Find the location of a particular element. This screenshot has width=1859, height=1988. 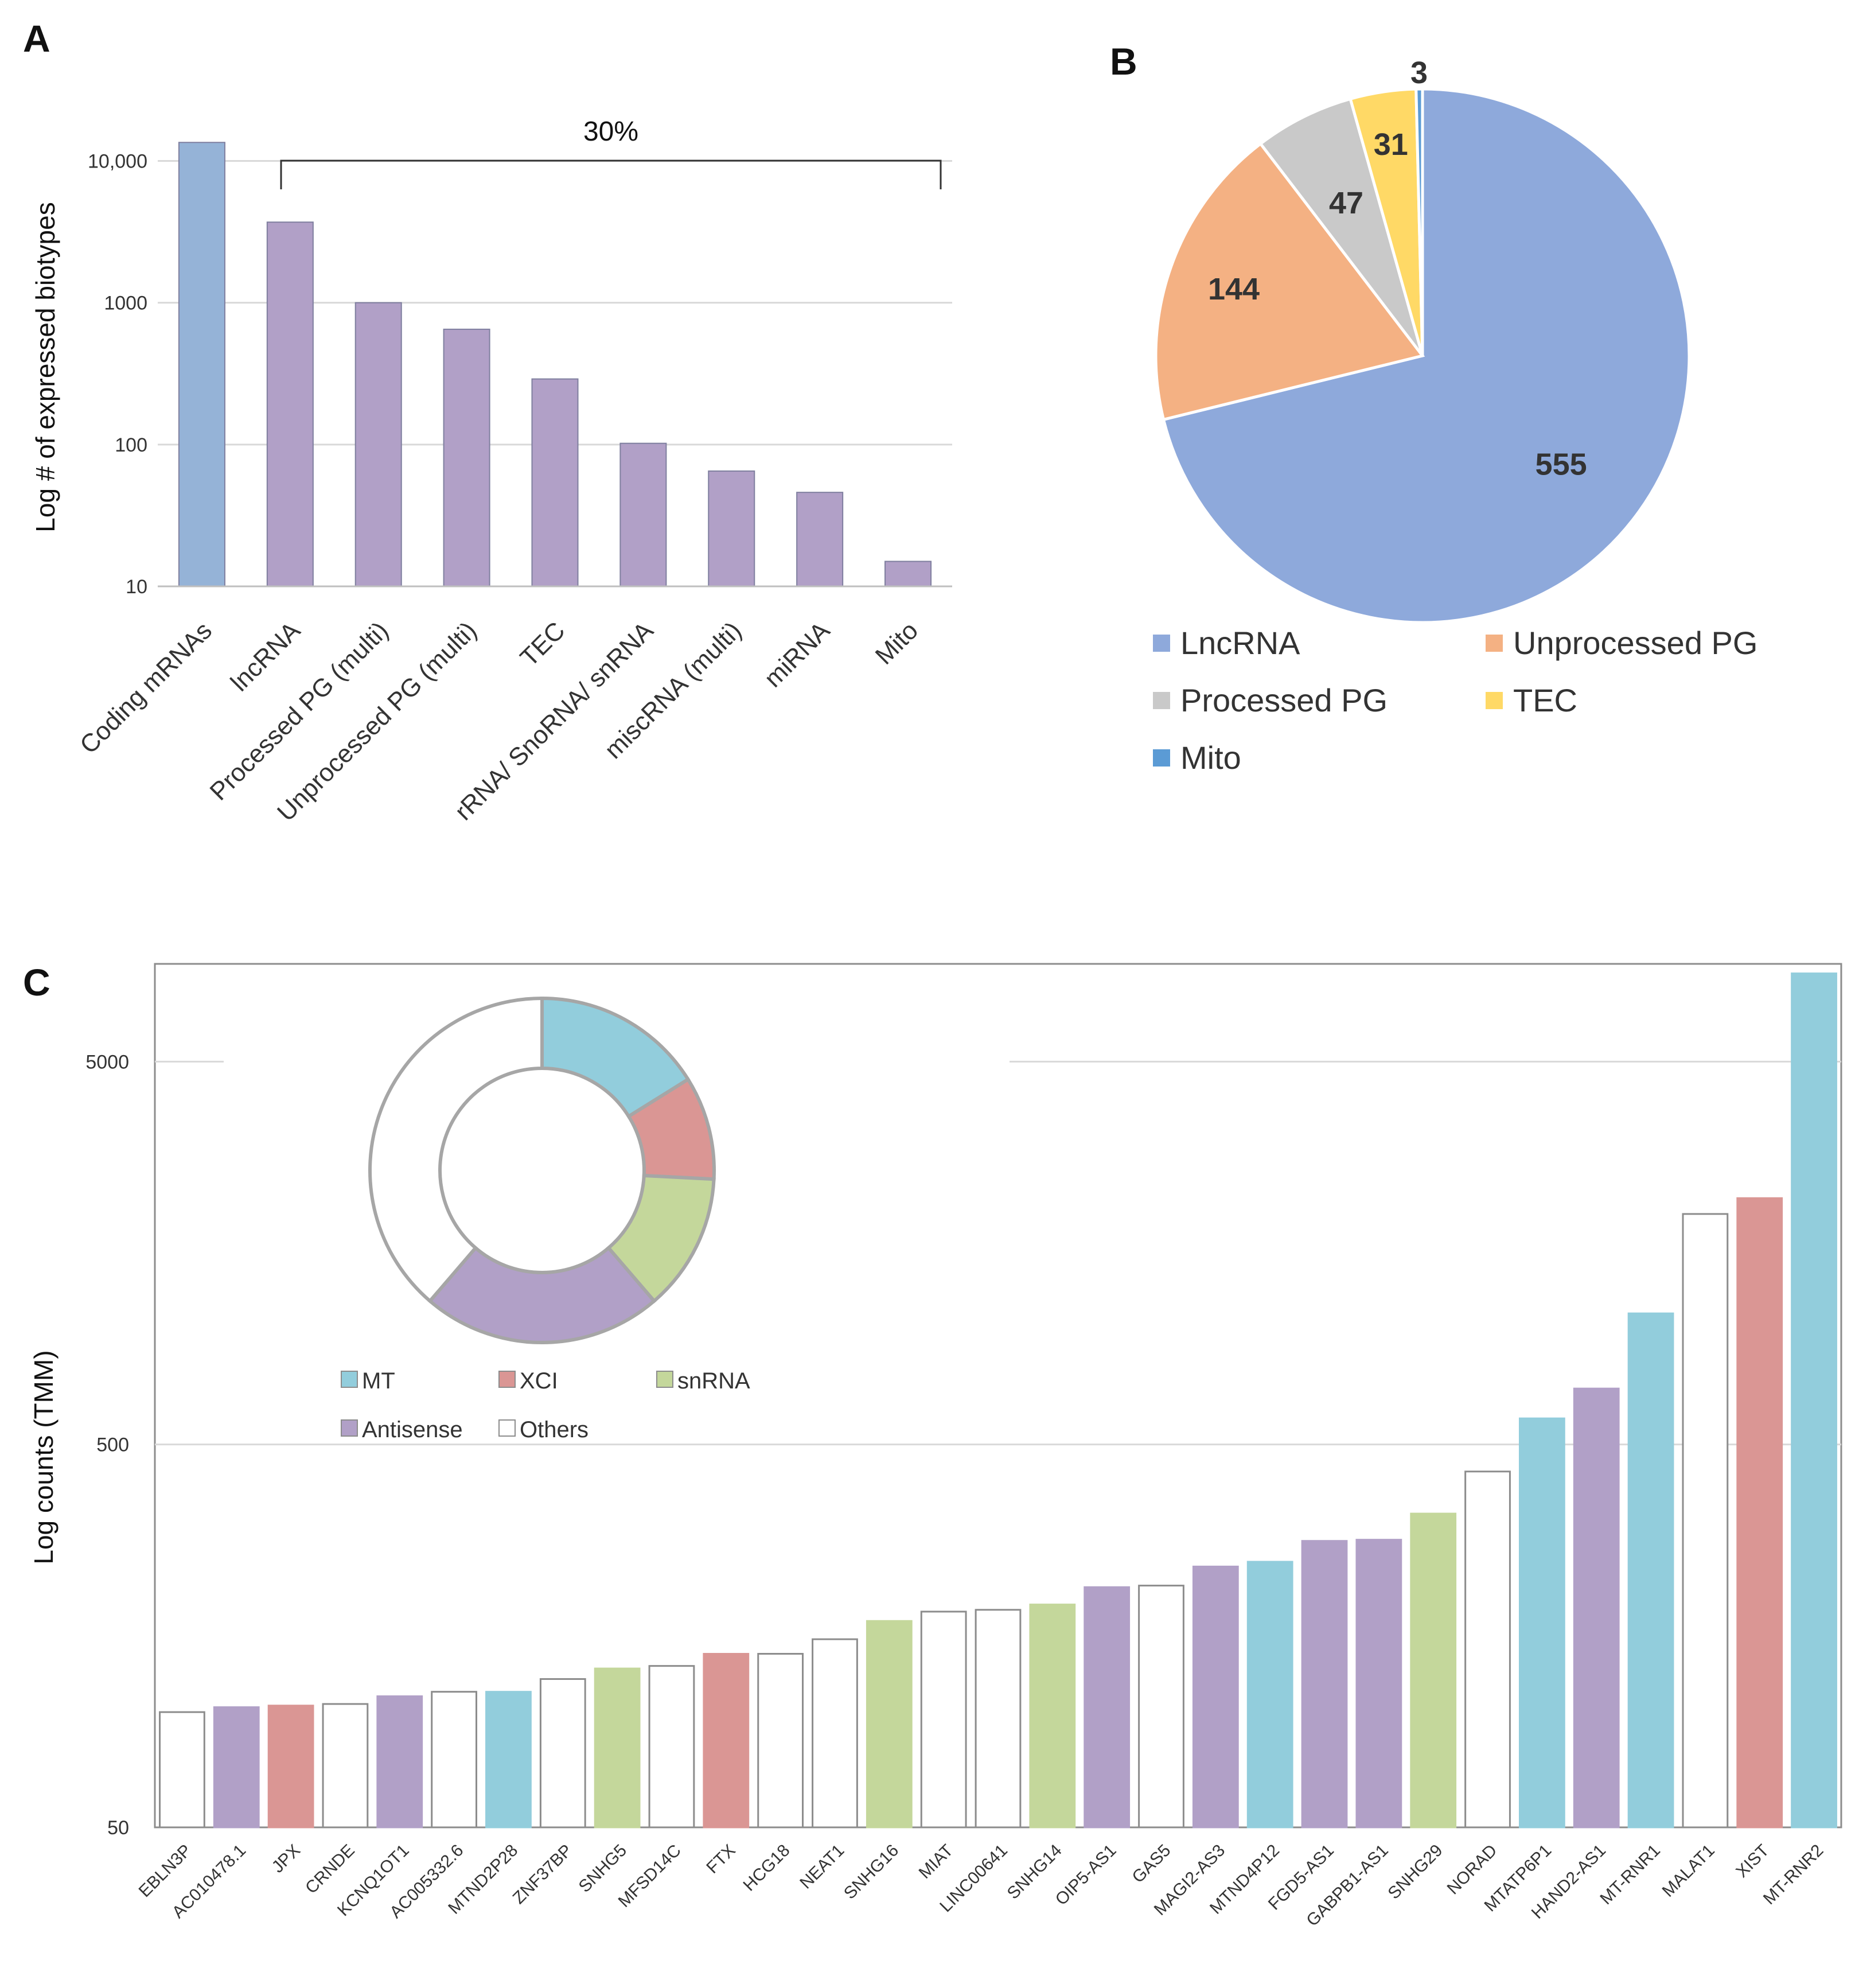

panel-a-category-label: Coding mRNAs is located at coordinates (146, 687).